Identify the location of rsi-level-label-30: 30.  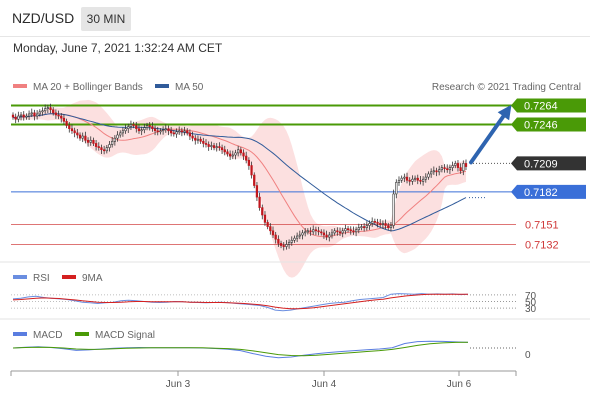
(531, 309).